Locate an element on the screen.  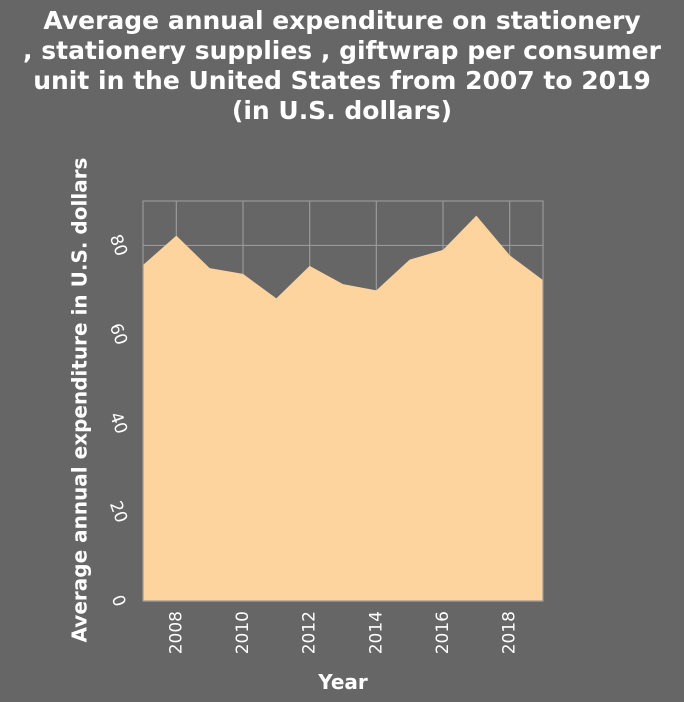
y-tick-label: 0 is located at coordinates (118, 600).